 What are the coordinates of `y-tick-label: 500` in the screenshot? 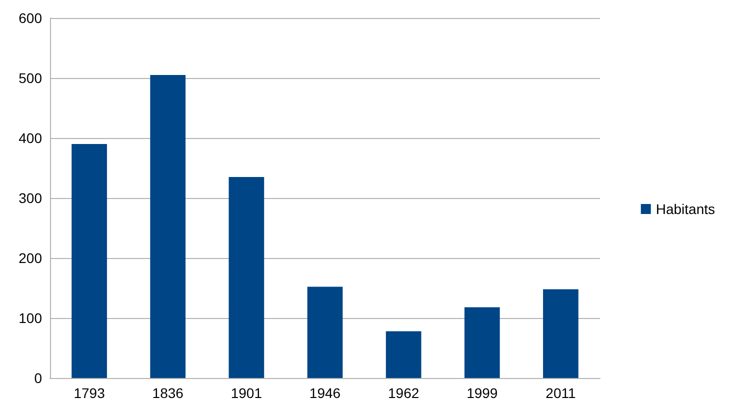 It's located at (30, 78).